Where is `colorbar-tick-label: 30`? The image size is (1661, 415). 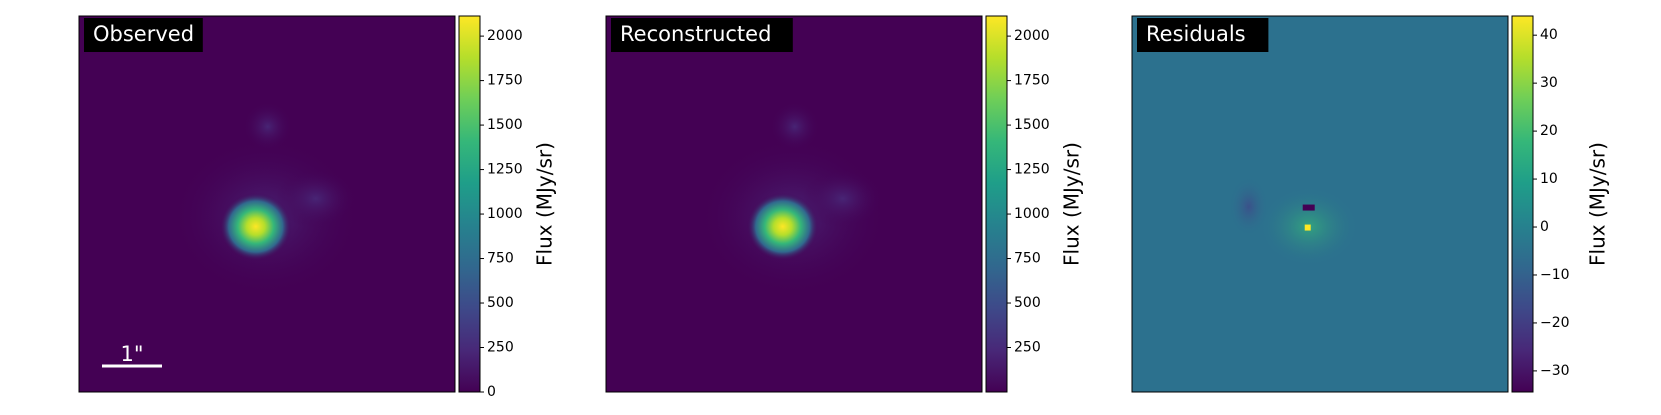
colorbar-tick-label: 30 is located at coordinates (1549, 83).